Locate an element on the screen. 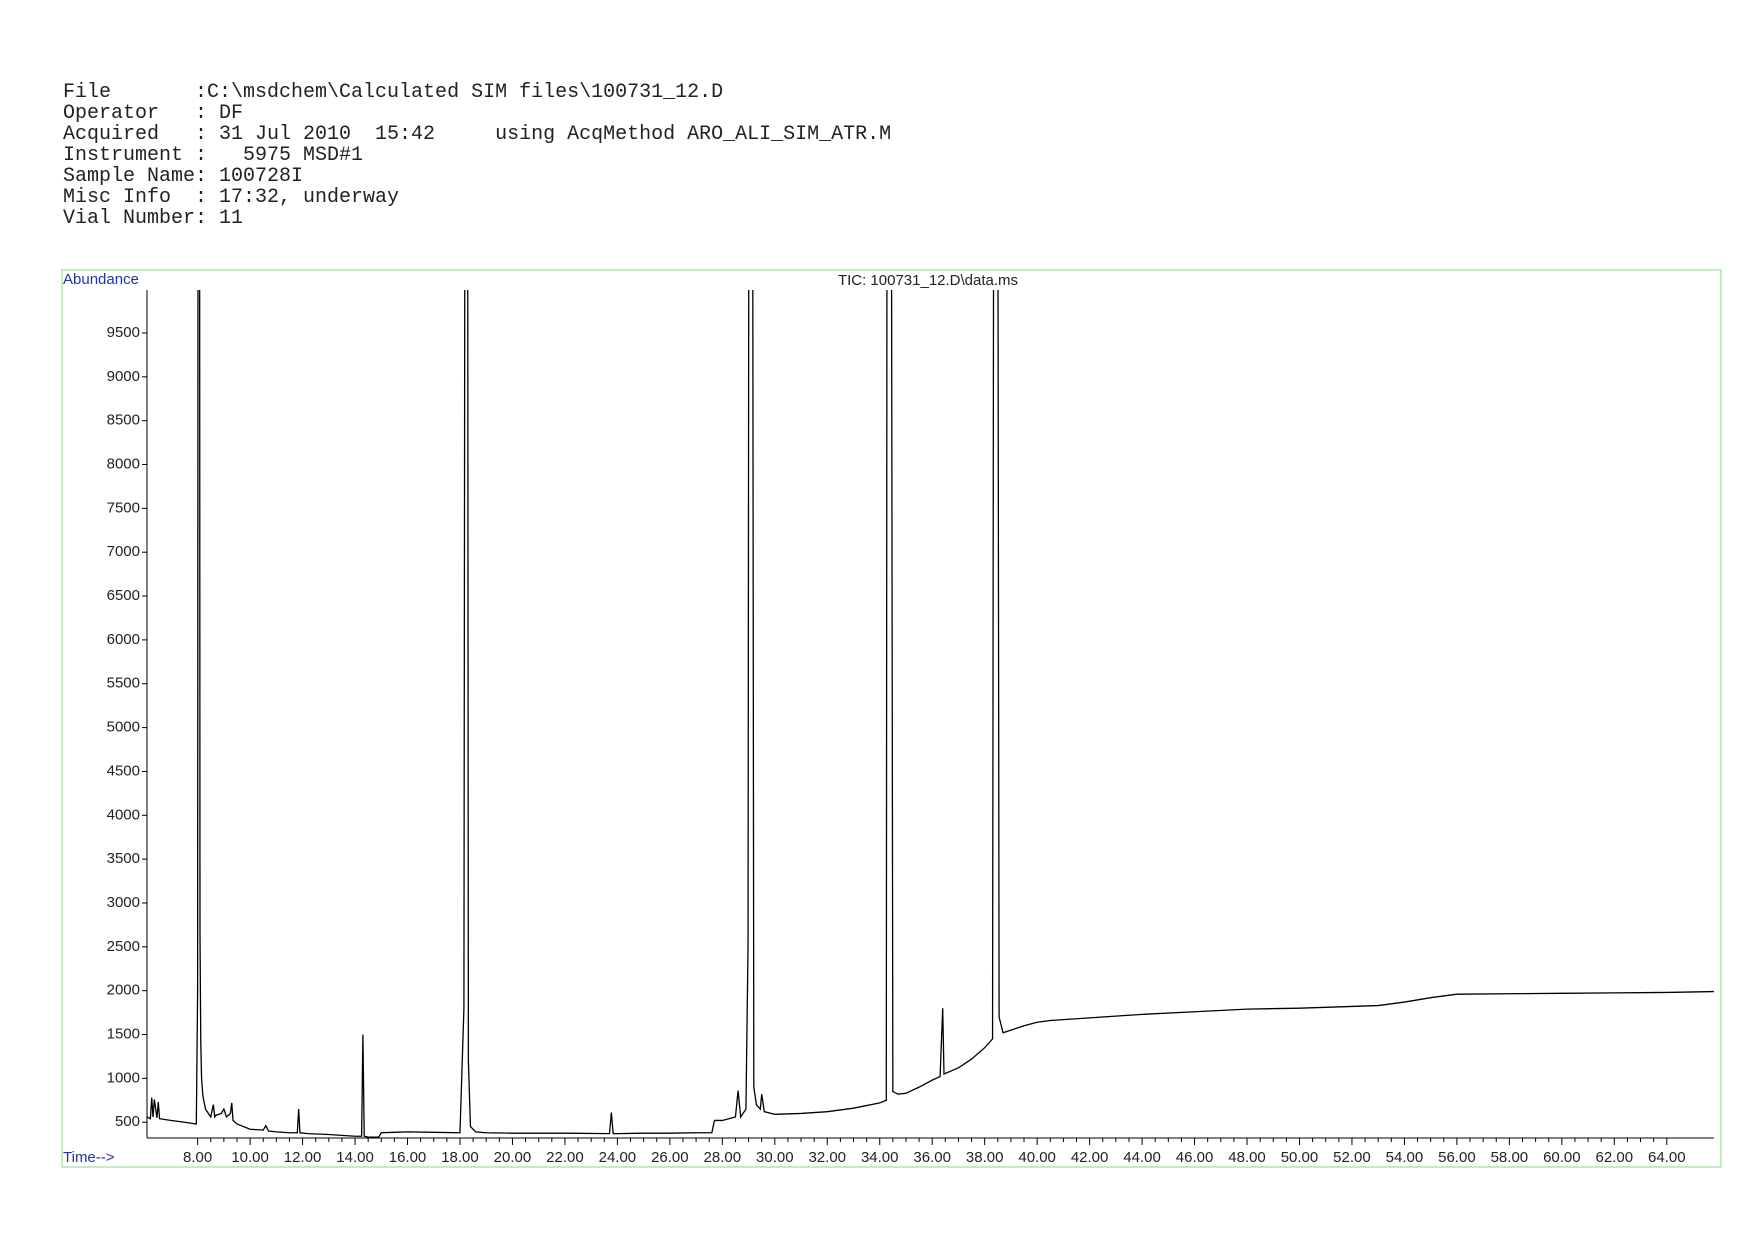 The image size is (1754, 1240). x-tick-label: 50.00 is located at coordinates (1300, 1157).